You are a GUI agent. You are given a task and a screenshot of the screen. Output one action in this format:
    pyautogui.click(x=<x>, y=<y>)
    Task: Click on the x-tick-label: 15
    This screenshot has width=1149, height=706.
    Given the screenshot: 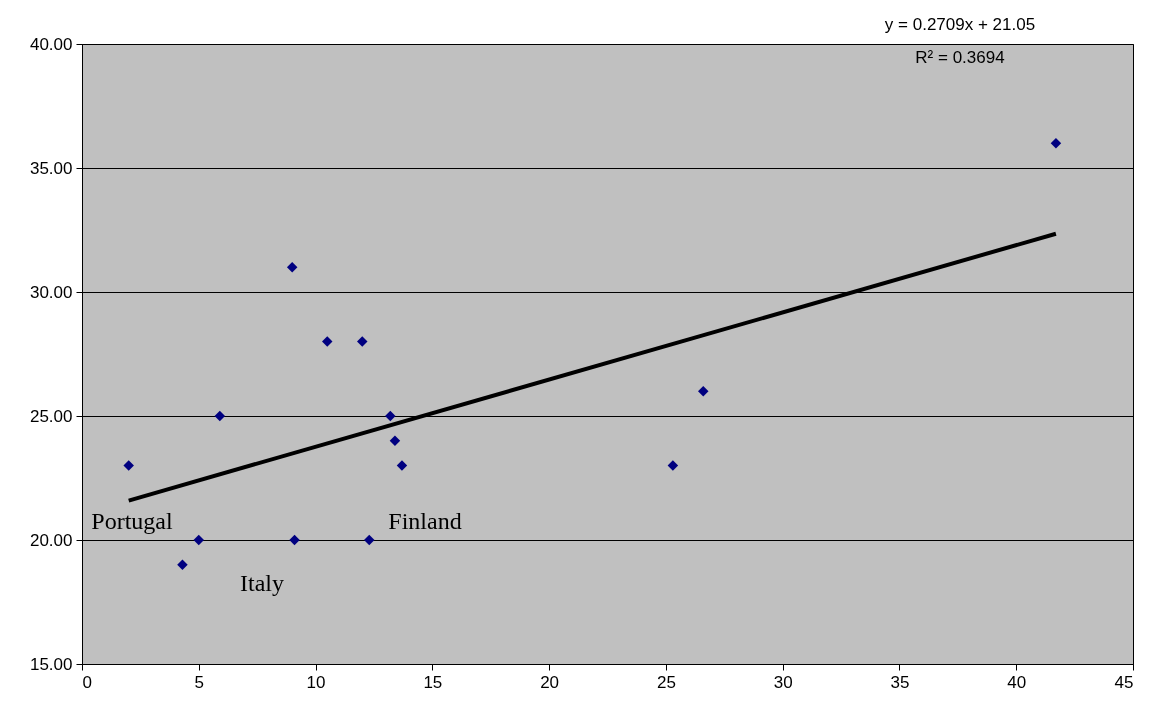 What is the action you would take?
    pyautogui.click(x=433, y=682)
    